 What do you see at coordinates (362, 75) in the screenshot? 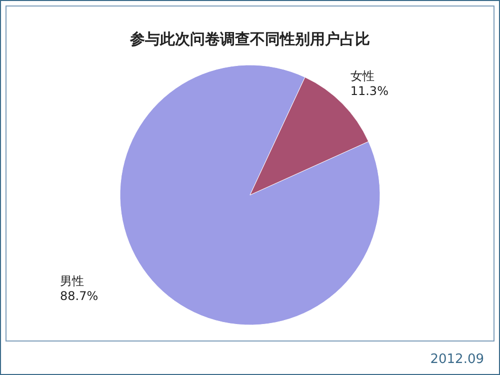
I see `slice-label: 女性` at bounding box center [362, 75].